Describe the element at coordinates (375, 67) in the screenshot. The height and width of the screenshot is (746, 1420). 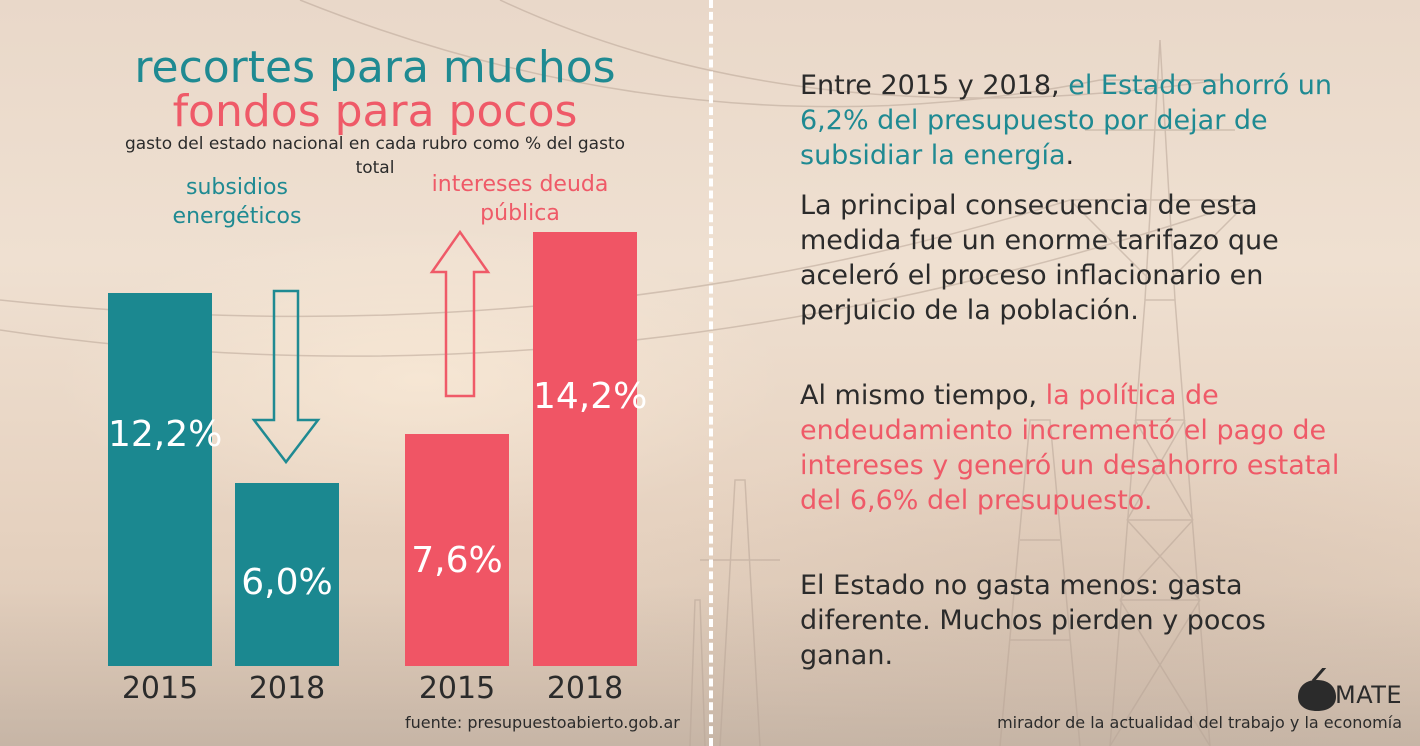
I see `chart-title-line1: recortes para muchos` at that location.